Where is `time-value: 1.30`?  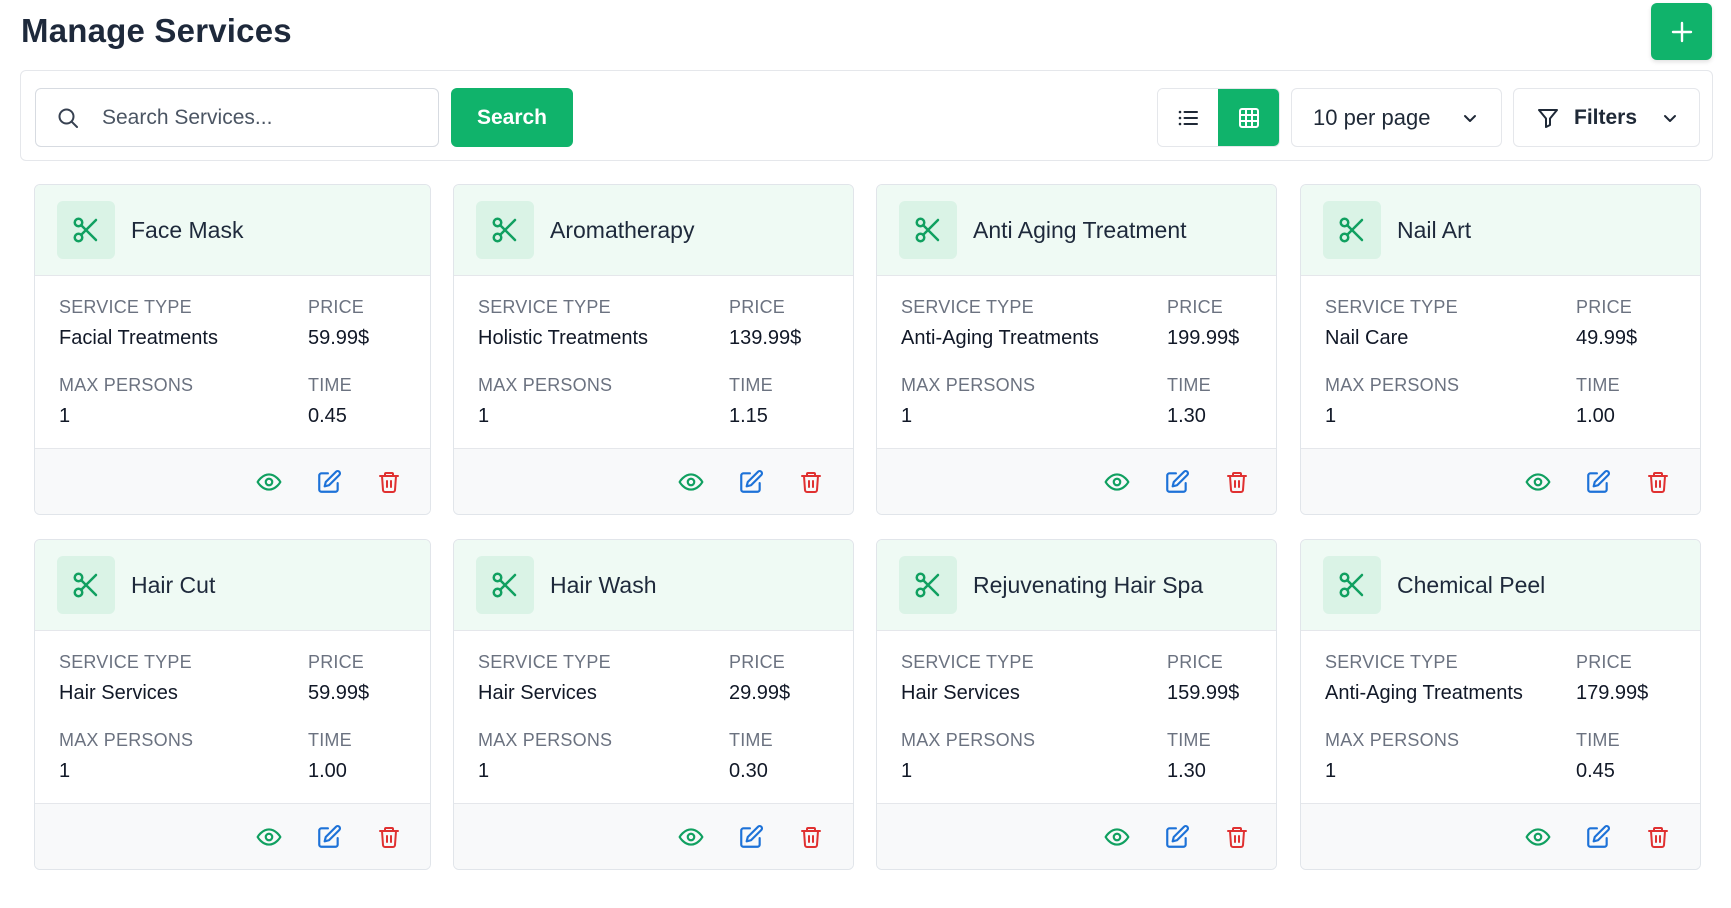 time-value: 1.30 is located at coordinates (1186, 771).